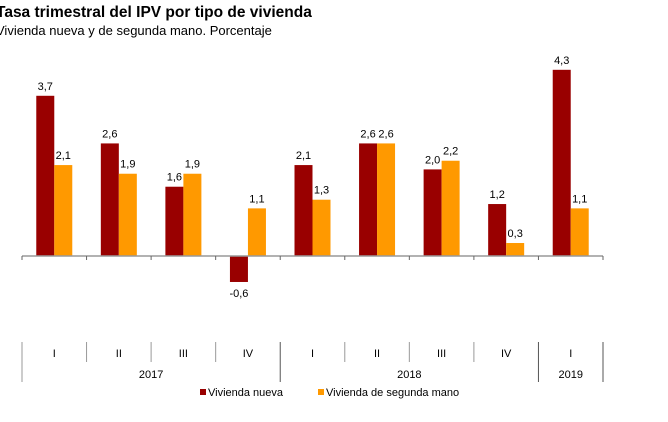 Image resolution: width=668 pixels, height=422 pixels. What do you see at coordinates (238, 294) in the screenshot?
I see `data-label: -0,6` at bounding box center [238, 294].